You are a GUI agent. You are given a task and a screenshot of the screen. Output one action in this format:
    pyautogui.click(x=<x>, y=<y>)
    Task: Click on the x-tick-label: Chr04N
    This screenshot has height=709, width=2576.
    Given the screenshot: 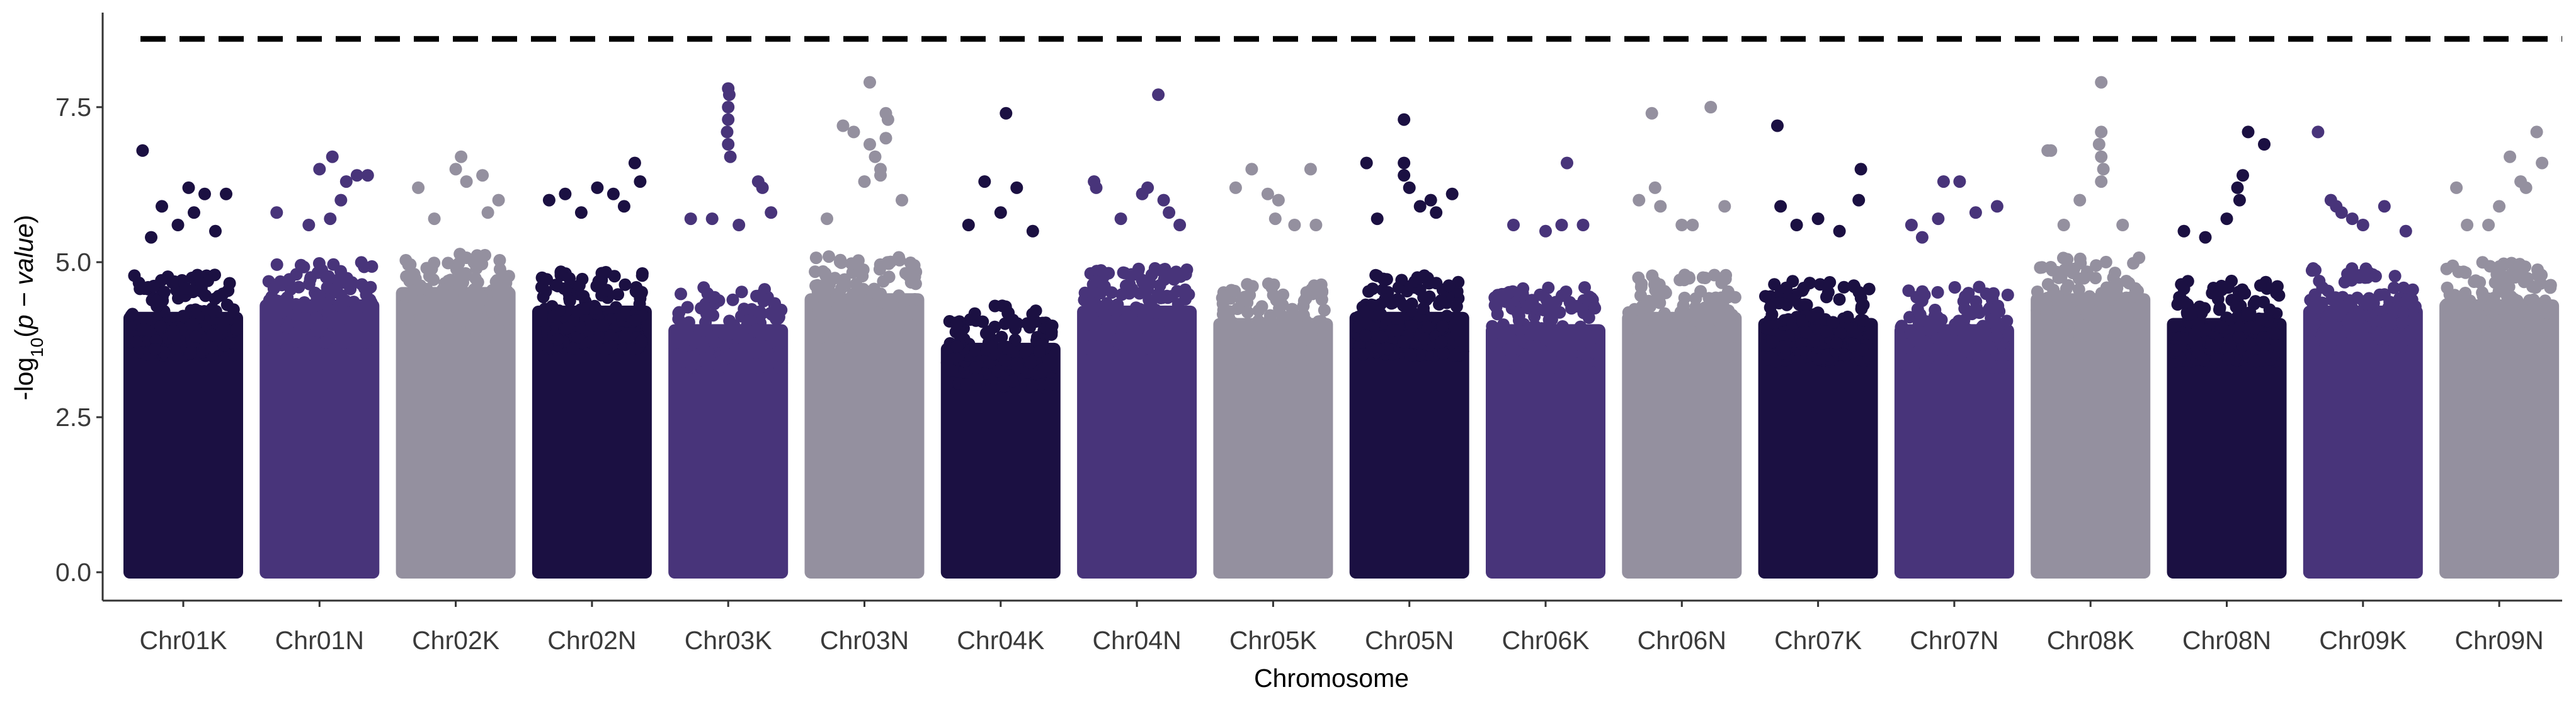 What is the action you would take?
    pyautogui.click(x=1136, y=640)
    